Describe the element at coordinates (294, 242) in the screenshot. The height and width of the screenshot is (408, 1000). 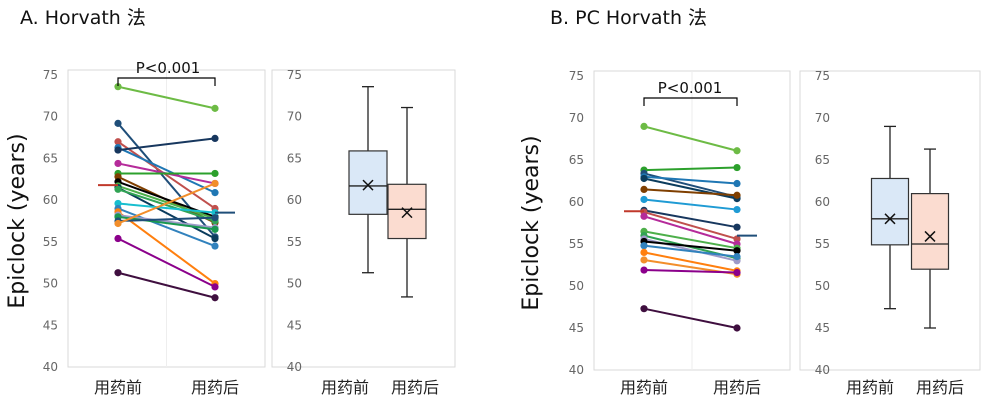
I see `chart1-box-ytick-55: 55` at that location.